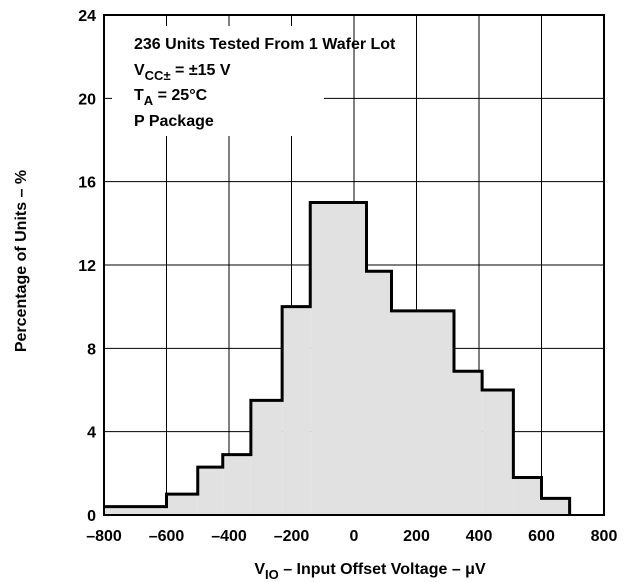  Describe the element at coordinates (541, 536) in the screenshot. I see `x-tick-label: 600` at that location.